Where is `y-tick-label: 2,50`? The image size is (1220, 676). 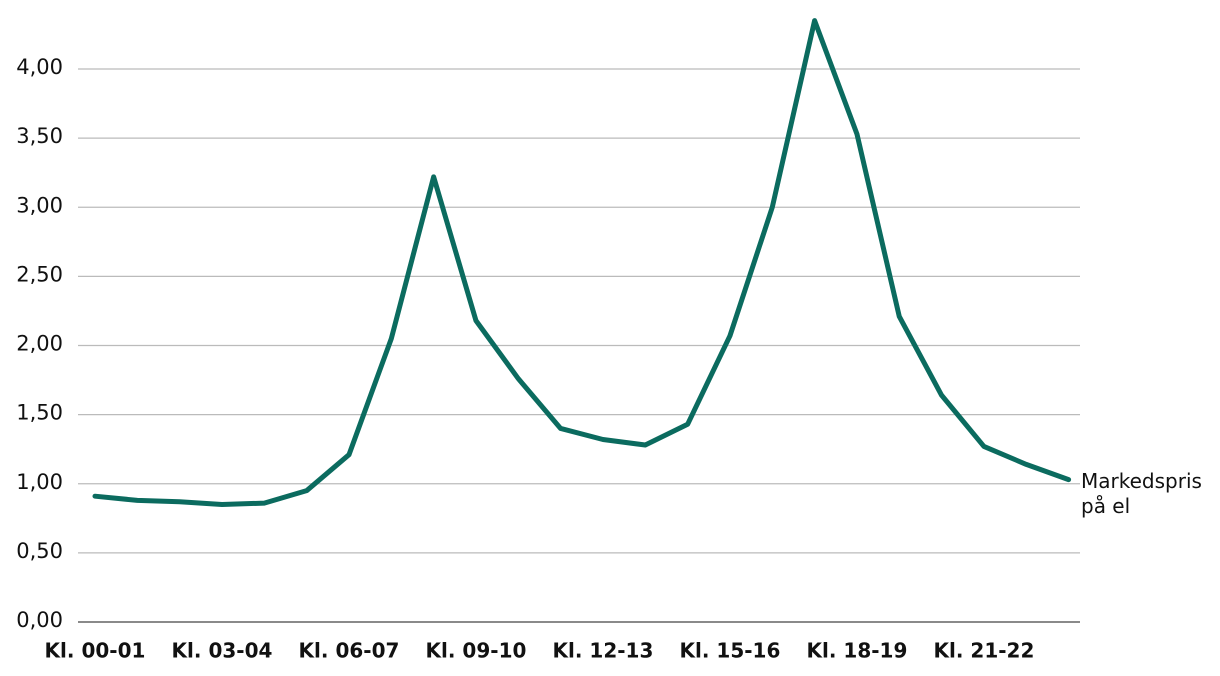
y-tick-label: 2,50 is located at coordinates (39, 274).